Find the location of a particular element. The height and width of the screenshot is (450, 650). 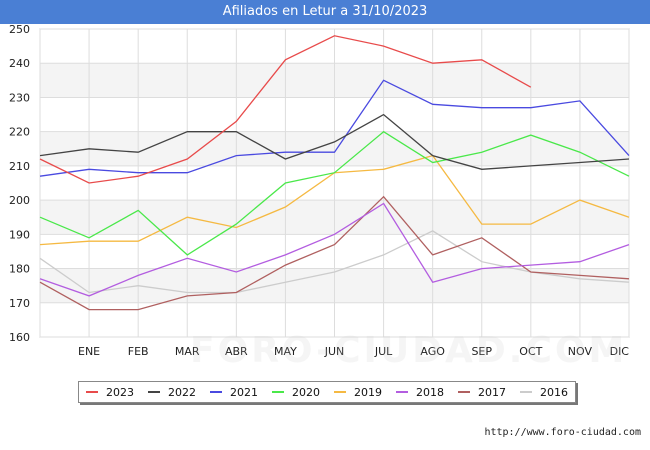

y-tick-label: 250 is located at coordinates (19, 29).